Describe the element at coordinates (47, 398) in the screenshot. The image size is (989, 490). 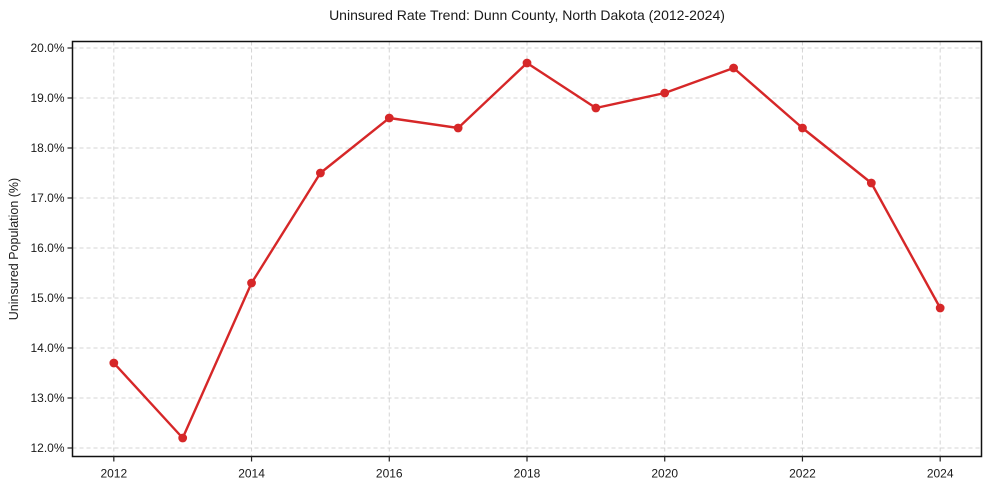
I see `y-axis-tick-label: 13.0%` at that location.